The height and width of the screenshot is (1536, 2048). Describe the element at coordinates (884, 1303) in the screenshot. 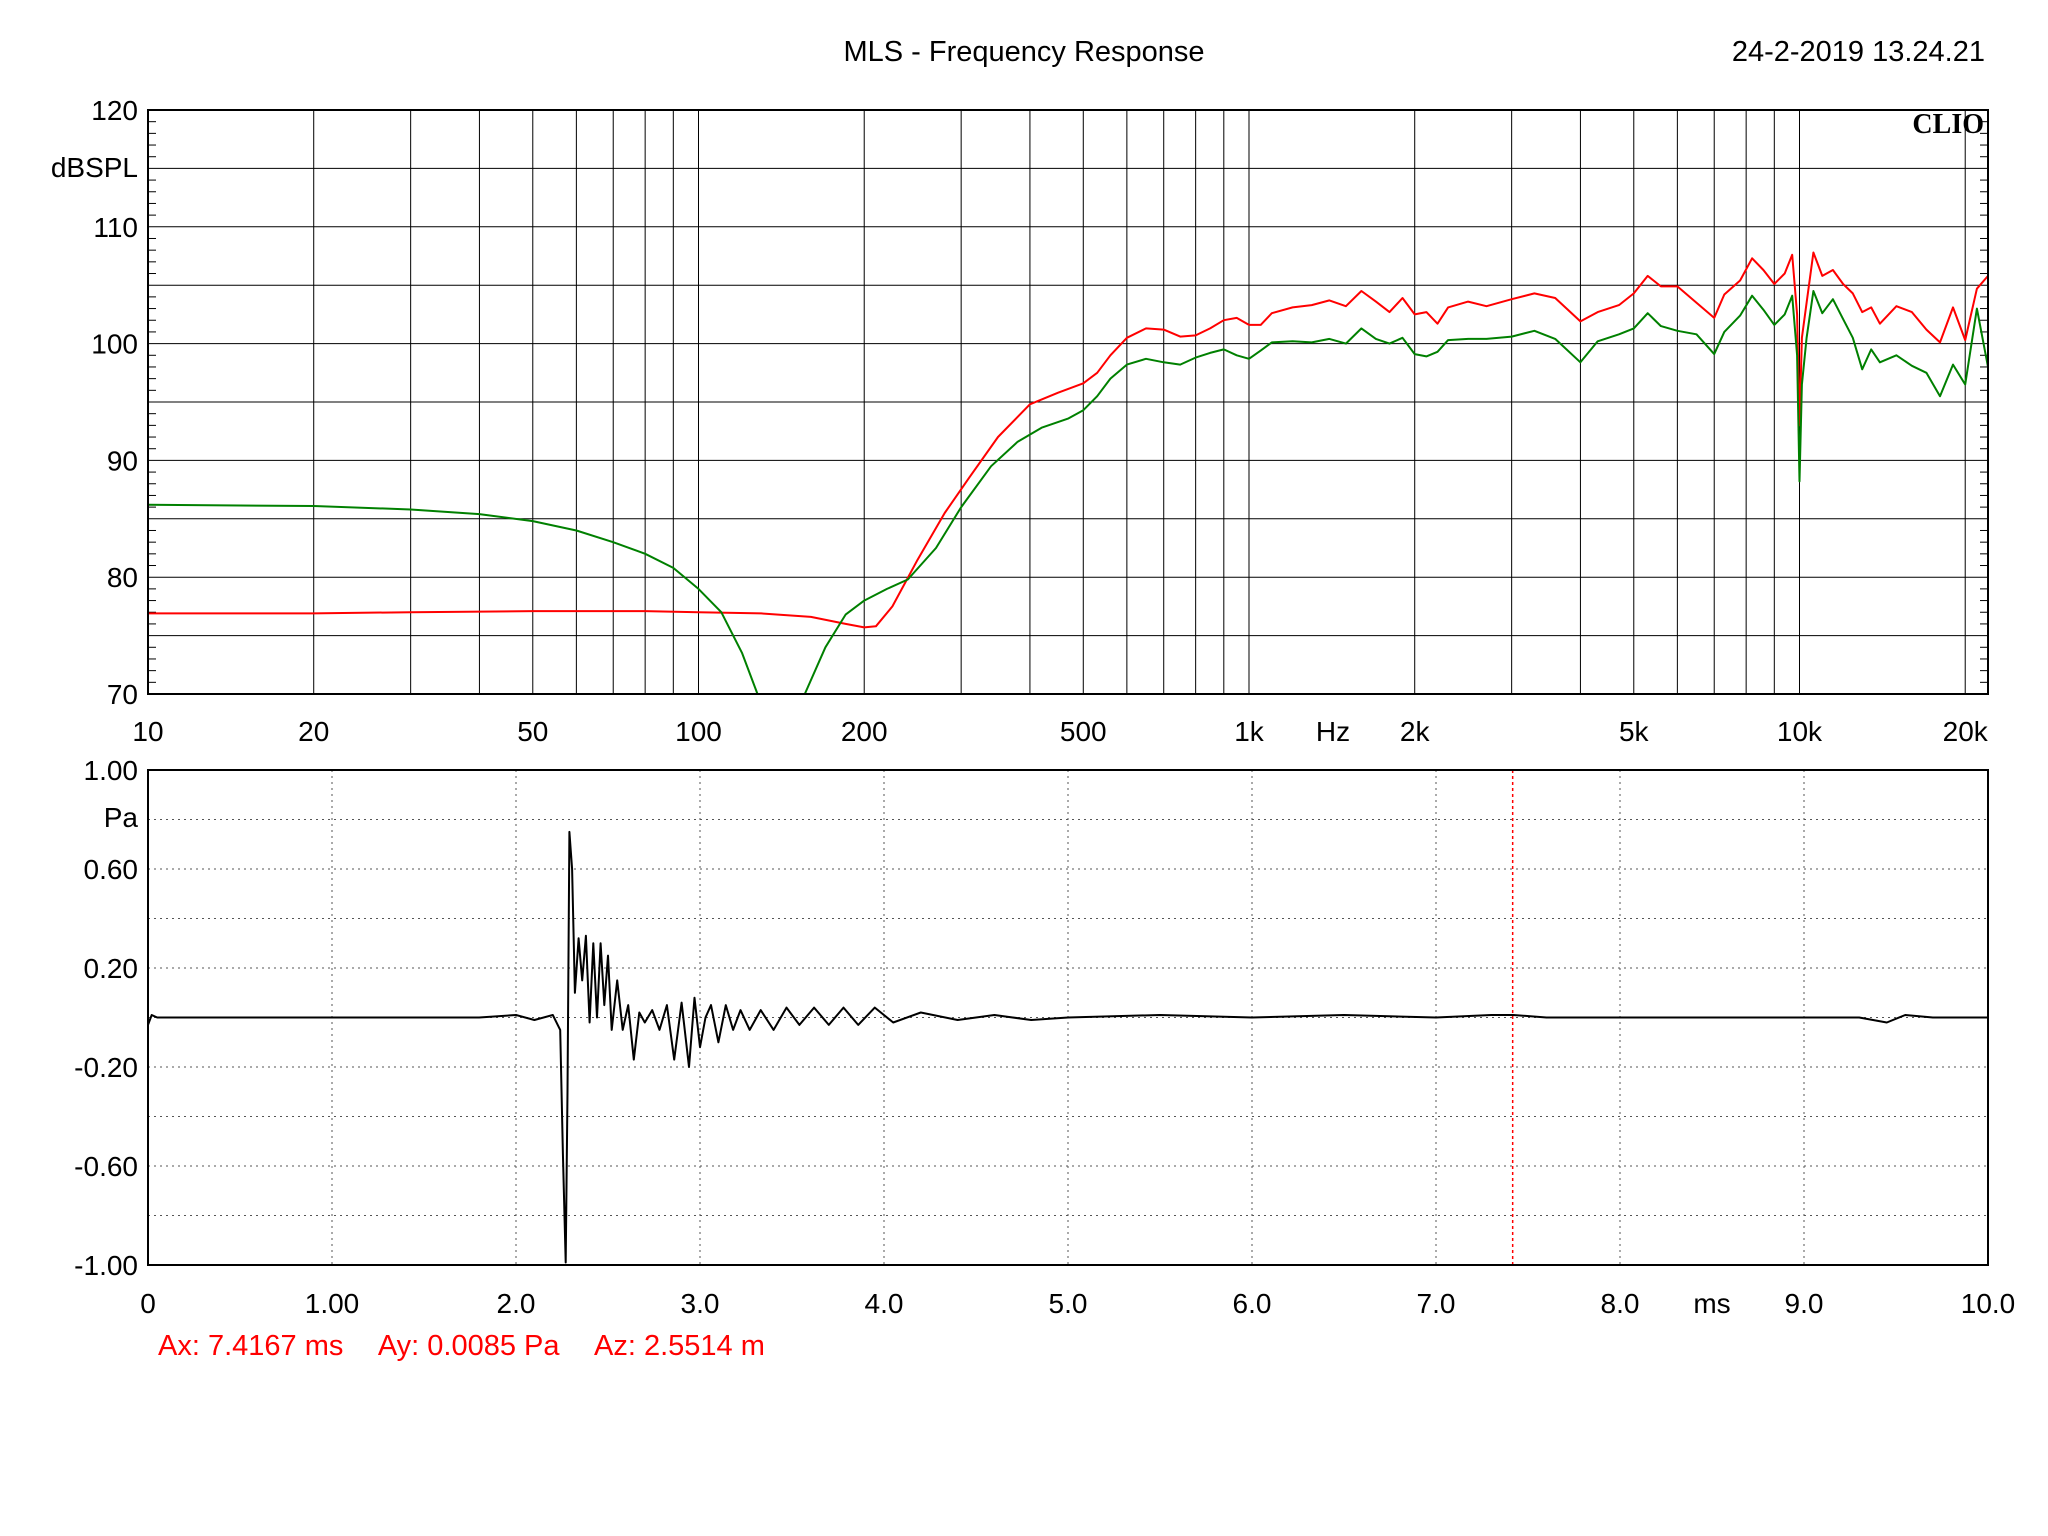

I see `impulse-response-x-tick-label: 4.0` at that location.